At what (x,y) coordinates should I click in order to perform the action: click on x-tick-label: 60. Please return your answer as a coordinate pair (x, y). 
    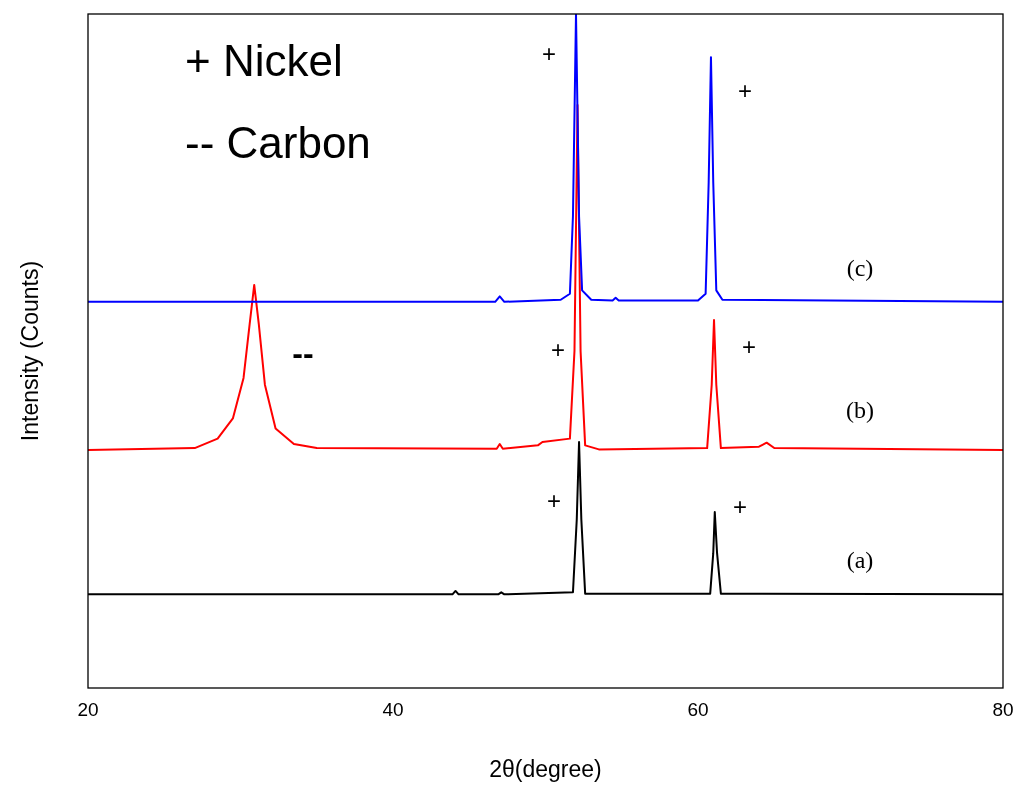
    Looking at the image, I should click on (698, 709).